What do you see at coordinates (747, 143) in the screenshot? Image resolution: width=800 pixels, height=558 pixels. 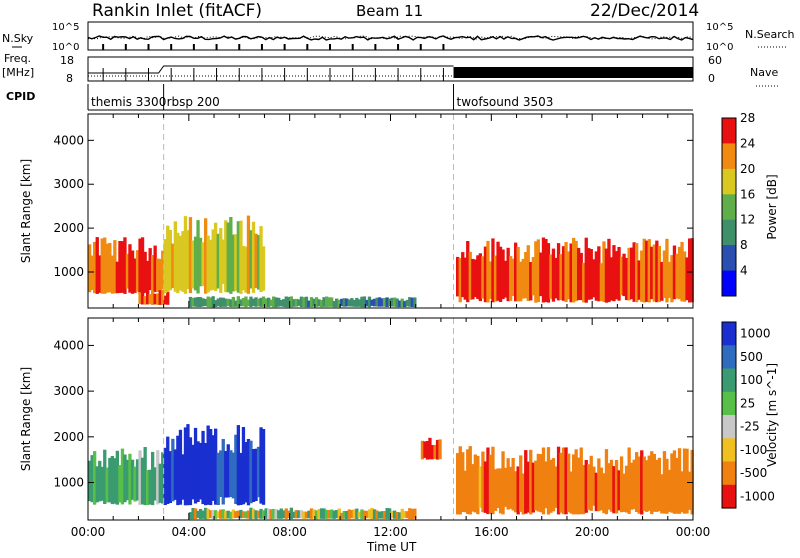 I see `colorbar-tick-label: 24` at bounding box center [747, 143].